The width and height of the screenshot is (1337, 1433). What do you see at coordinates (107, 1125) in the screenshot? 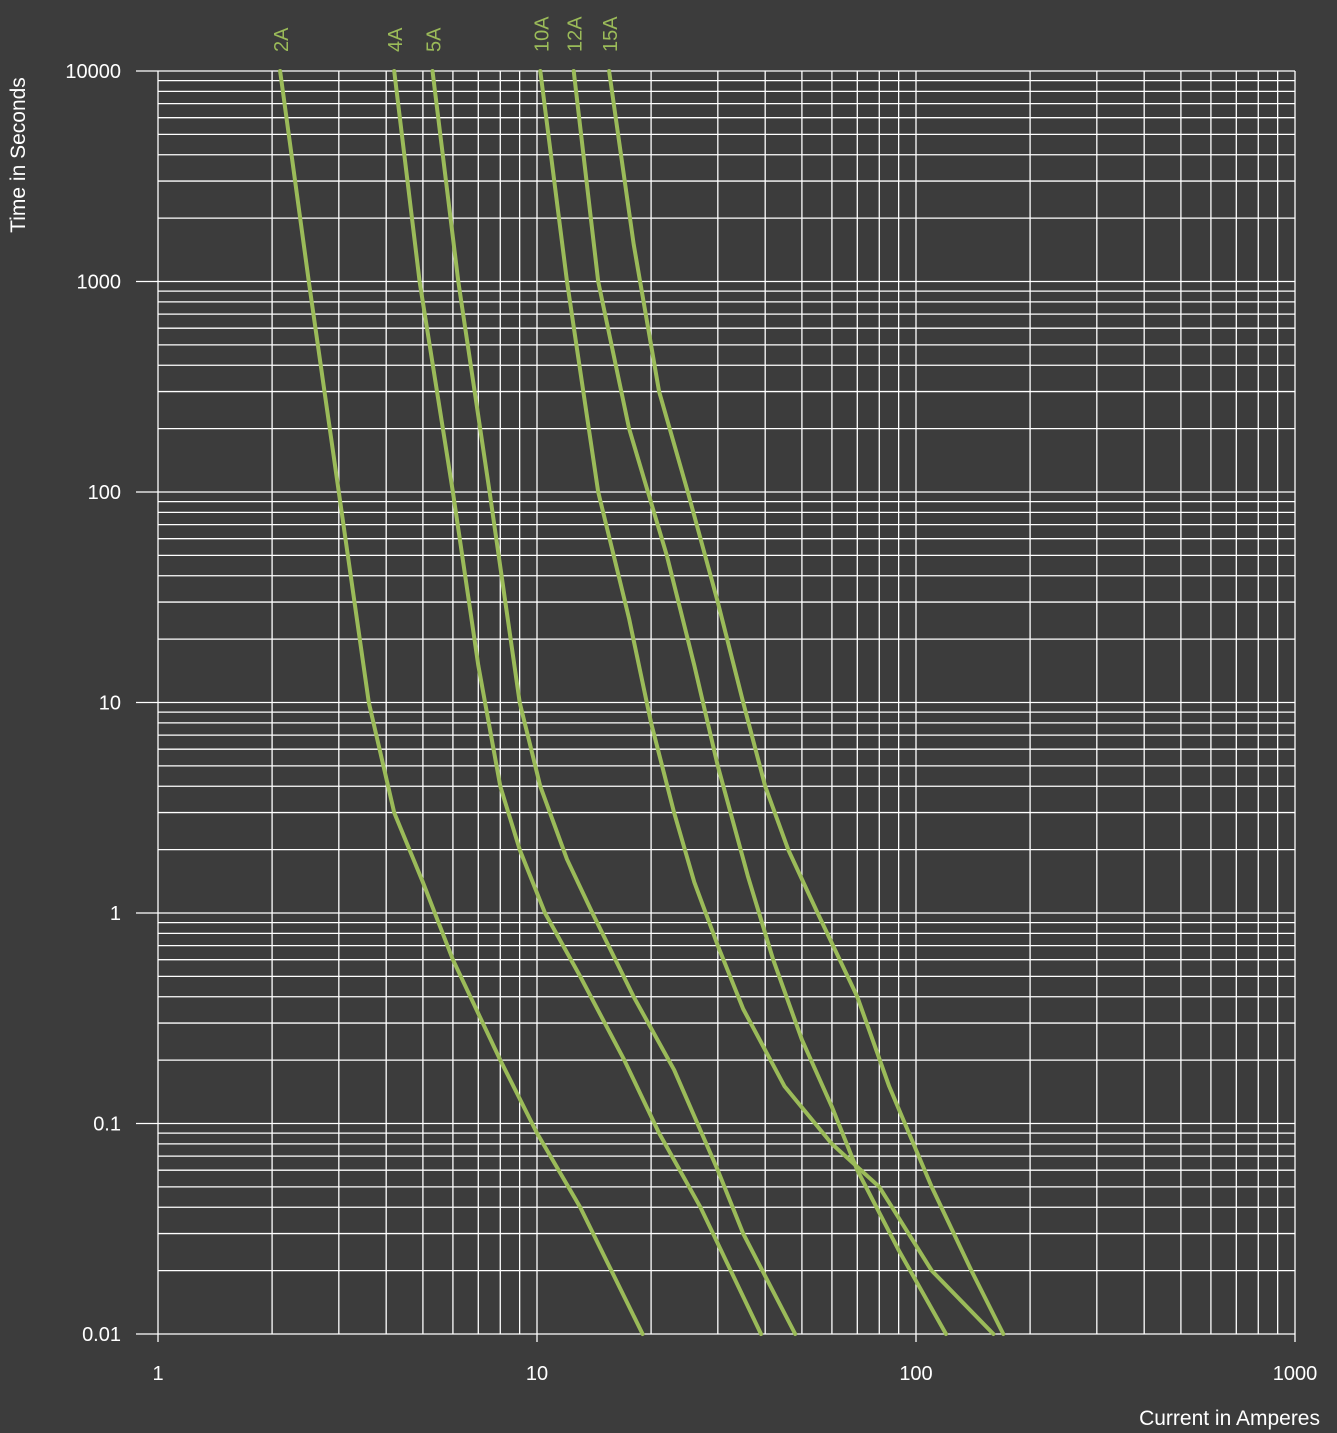
I see `y-tick-label: 0.1` at bounding box center [107, 1125].